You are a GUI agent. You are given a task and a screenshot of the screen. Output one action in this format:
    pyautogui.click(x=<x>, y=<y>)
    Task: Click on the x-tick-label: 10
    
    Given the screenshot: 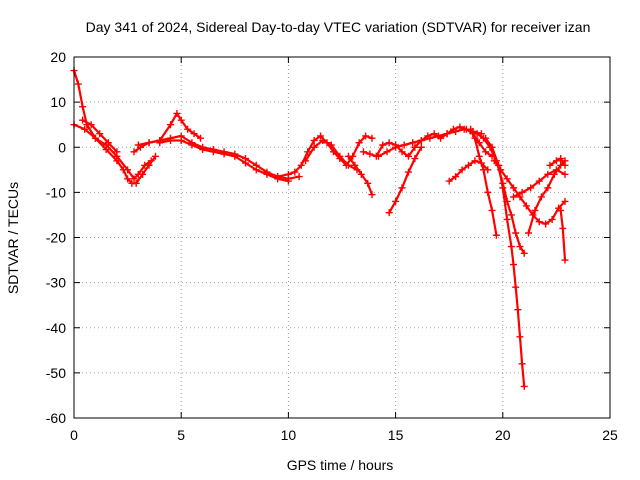 What is the action you would take?
    pyautogui.click(x=289, y=435)
    